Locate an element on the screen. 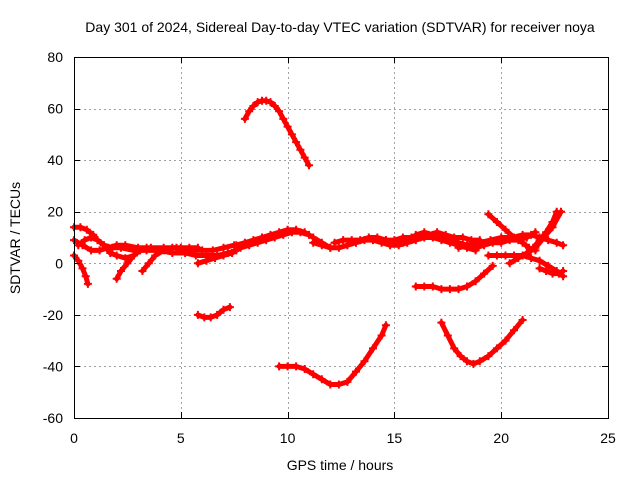 The width and height of the screenshot is (640, 480). y-tick-label: -60 is located at coordinates (53, 418).